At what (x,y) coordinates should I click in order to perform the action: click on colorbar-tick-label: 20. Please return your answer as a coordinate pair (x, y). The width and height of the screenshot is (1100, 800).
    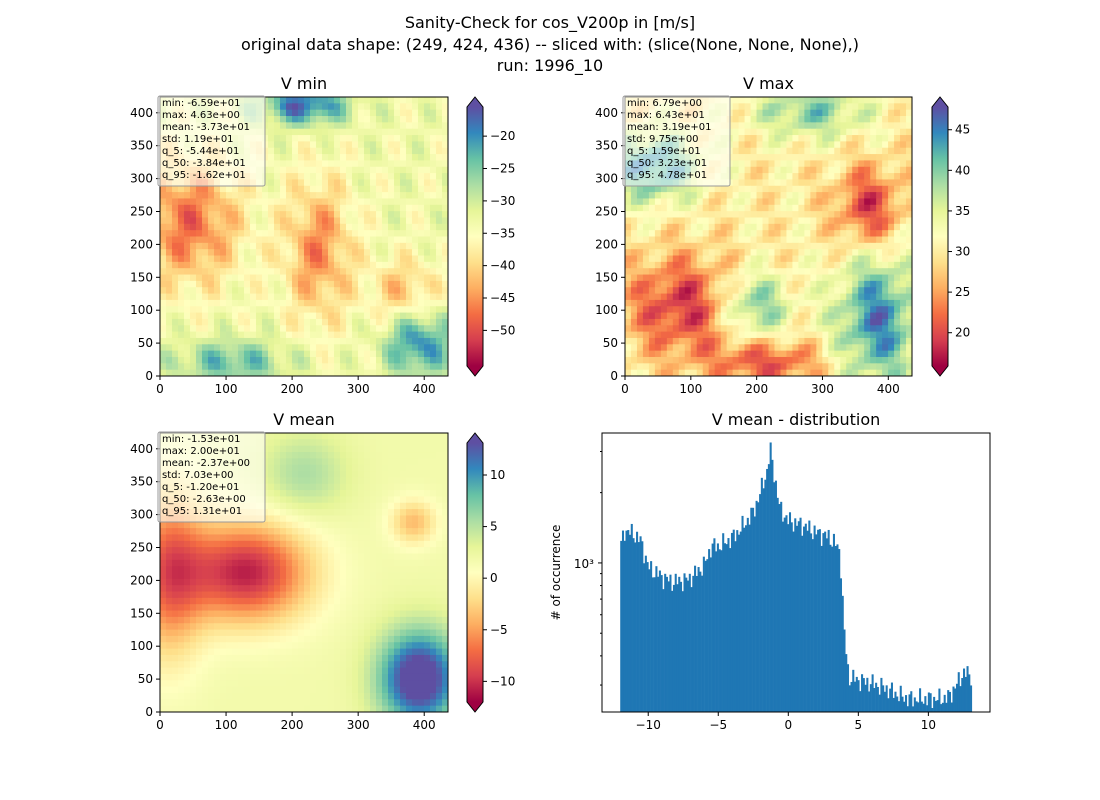
    Looking at the image, I should click on (962, 333).